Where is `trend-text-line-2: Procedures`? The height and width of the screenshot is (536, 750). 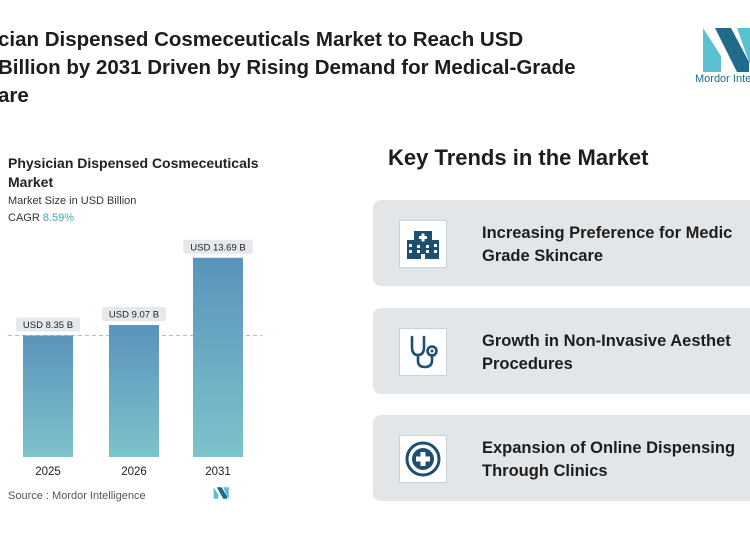
trend-text-line-2: Procedures is located at coordinates (527, 364).